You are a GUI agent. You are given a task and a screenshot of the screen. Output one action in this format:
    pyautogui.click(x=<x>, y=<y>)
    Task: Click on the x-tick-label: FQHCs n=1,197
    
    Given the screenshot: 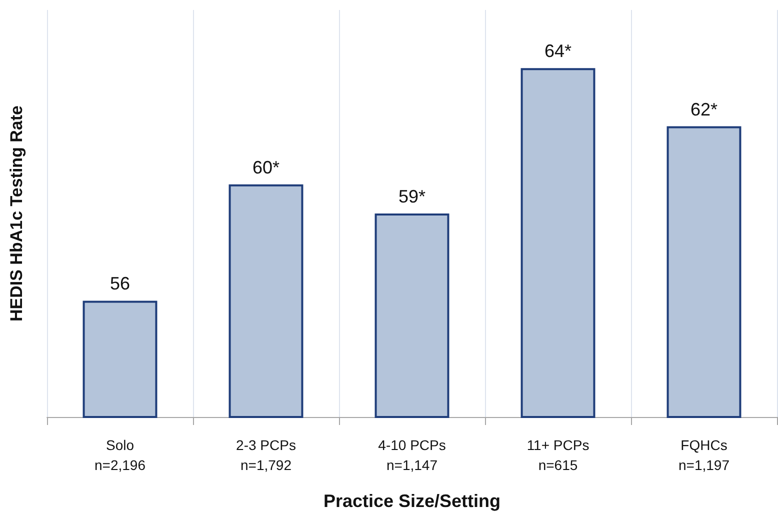 What is the action you would take?
    pyautogui.click(x=704, y=455)
    